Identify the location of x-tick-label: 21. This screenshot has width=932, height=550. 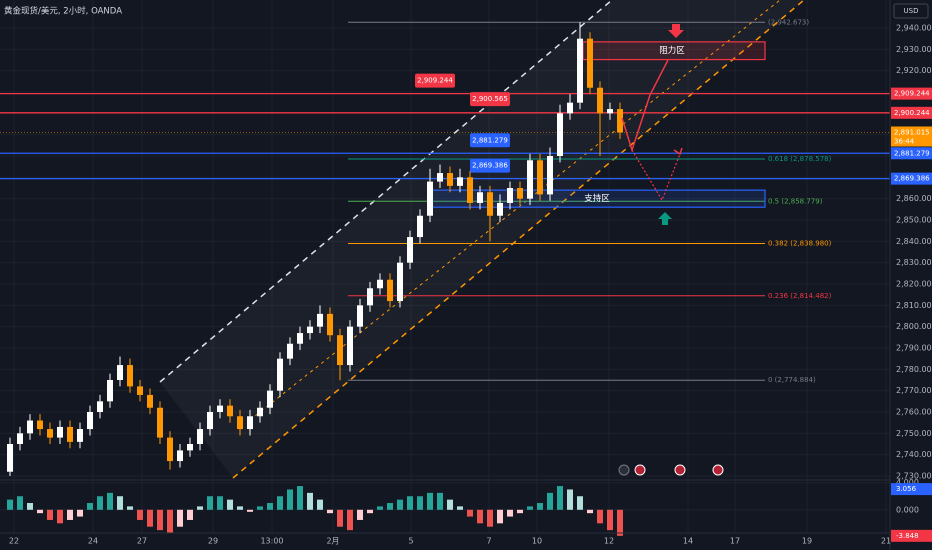
(886, 541).